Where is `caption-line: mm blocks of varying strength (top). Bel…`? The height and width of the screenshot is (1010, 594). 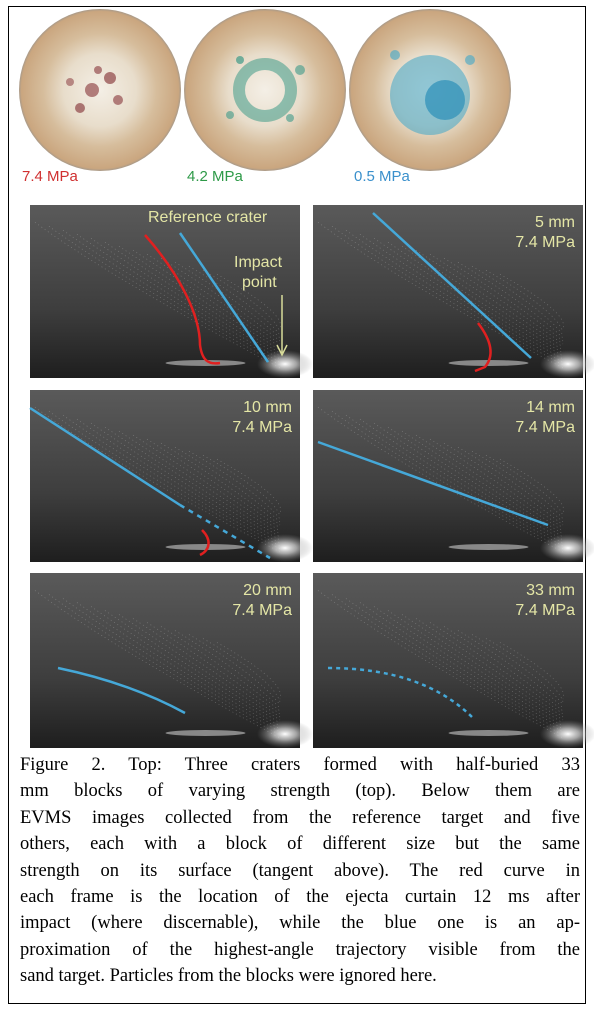 caption-line: mm blocks of varying strength (top). Bel… is located at coordinates (300, 791).